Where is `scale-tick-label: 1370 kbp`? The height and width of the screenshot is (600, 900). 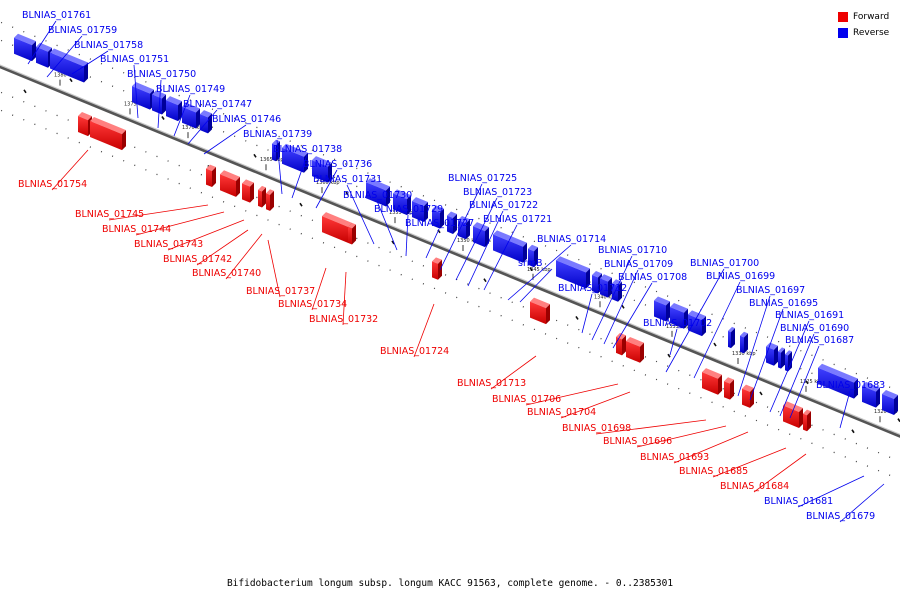
scale-tick-label: 1370 kbp is located at coordinates (194, 128).